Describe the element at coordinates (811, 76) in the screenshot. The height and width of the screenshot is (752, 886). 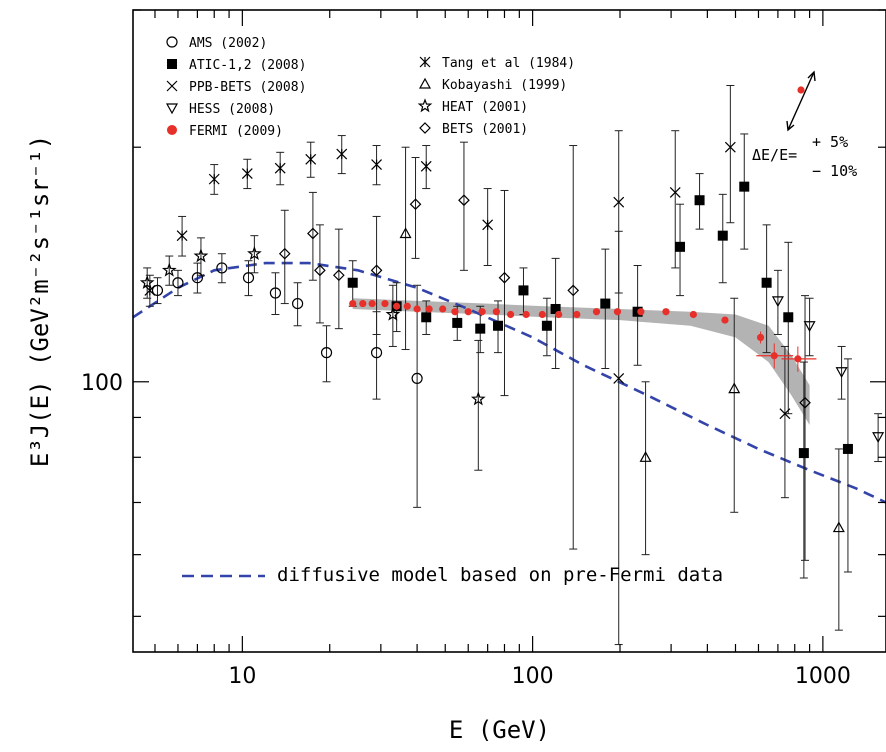
I see `energy-scale-arrow-head-up` at that location.